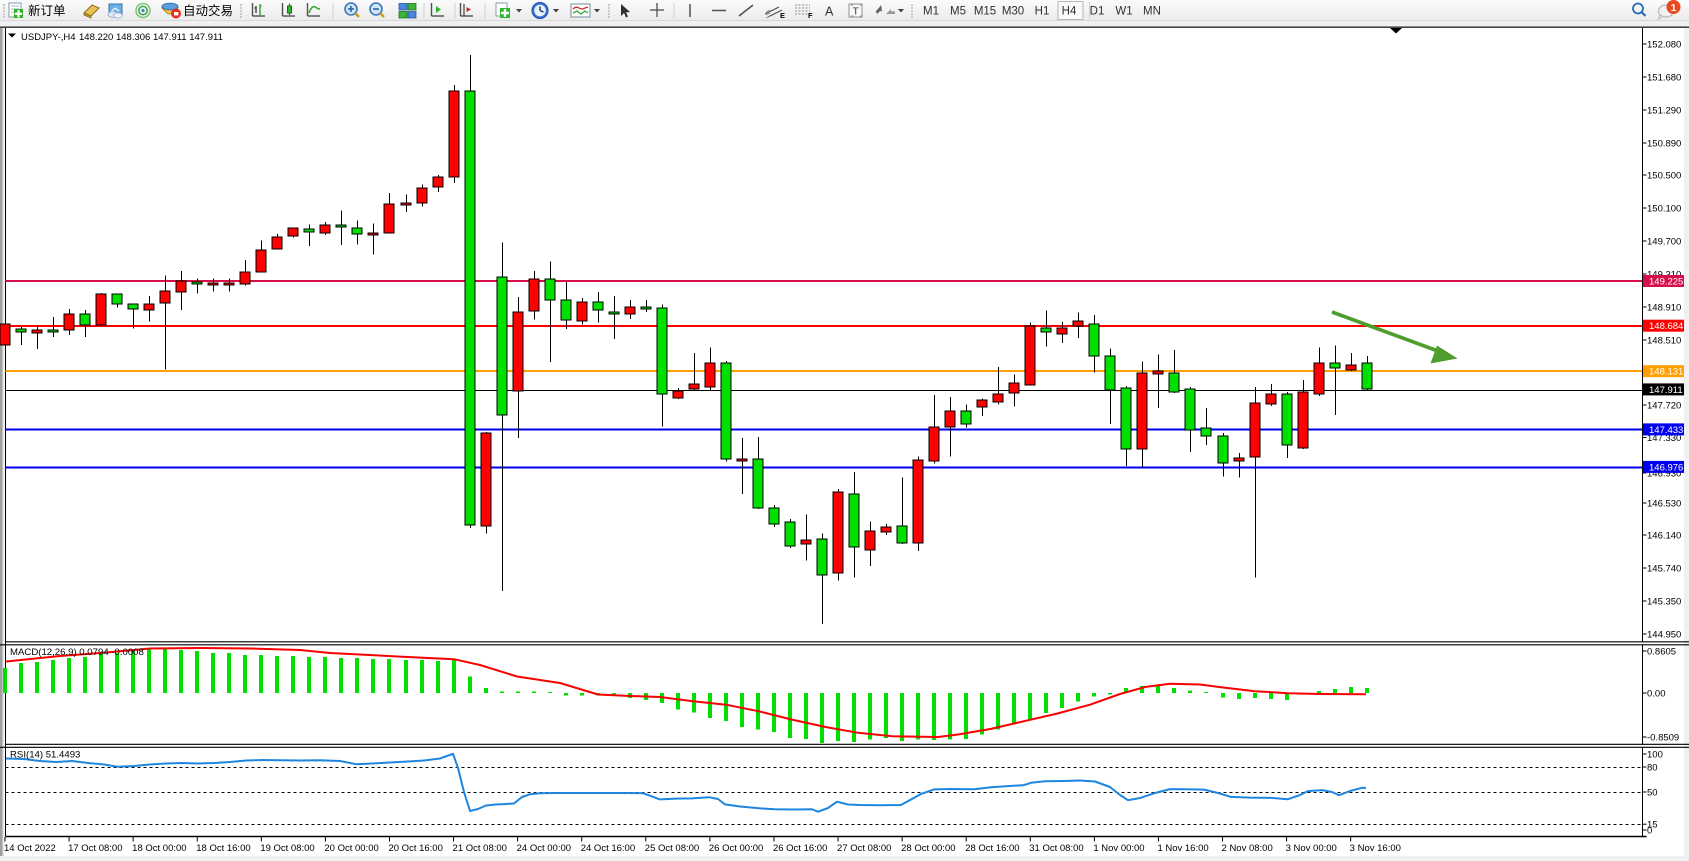 This screenshot has width=1689, height=861. Describe the element at coordinates (151, 37) in the screenshot. I see `svg-text:148.220 148.306 147.911 147.91: 148.220 148.306 147.911 147.911` at that location.